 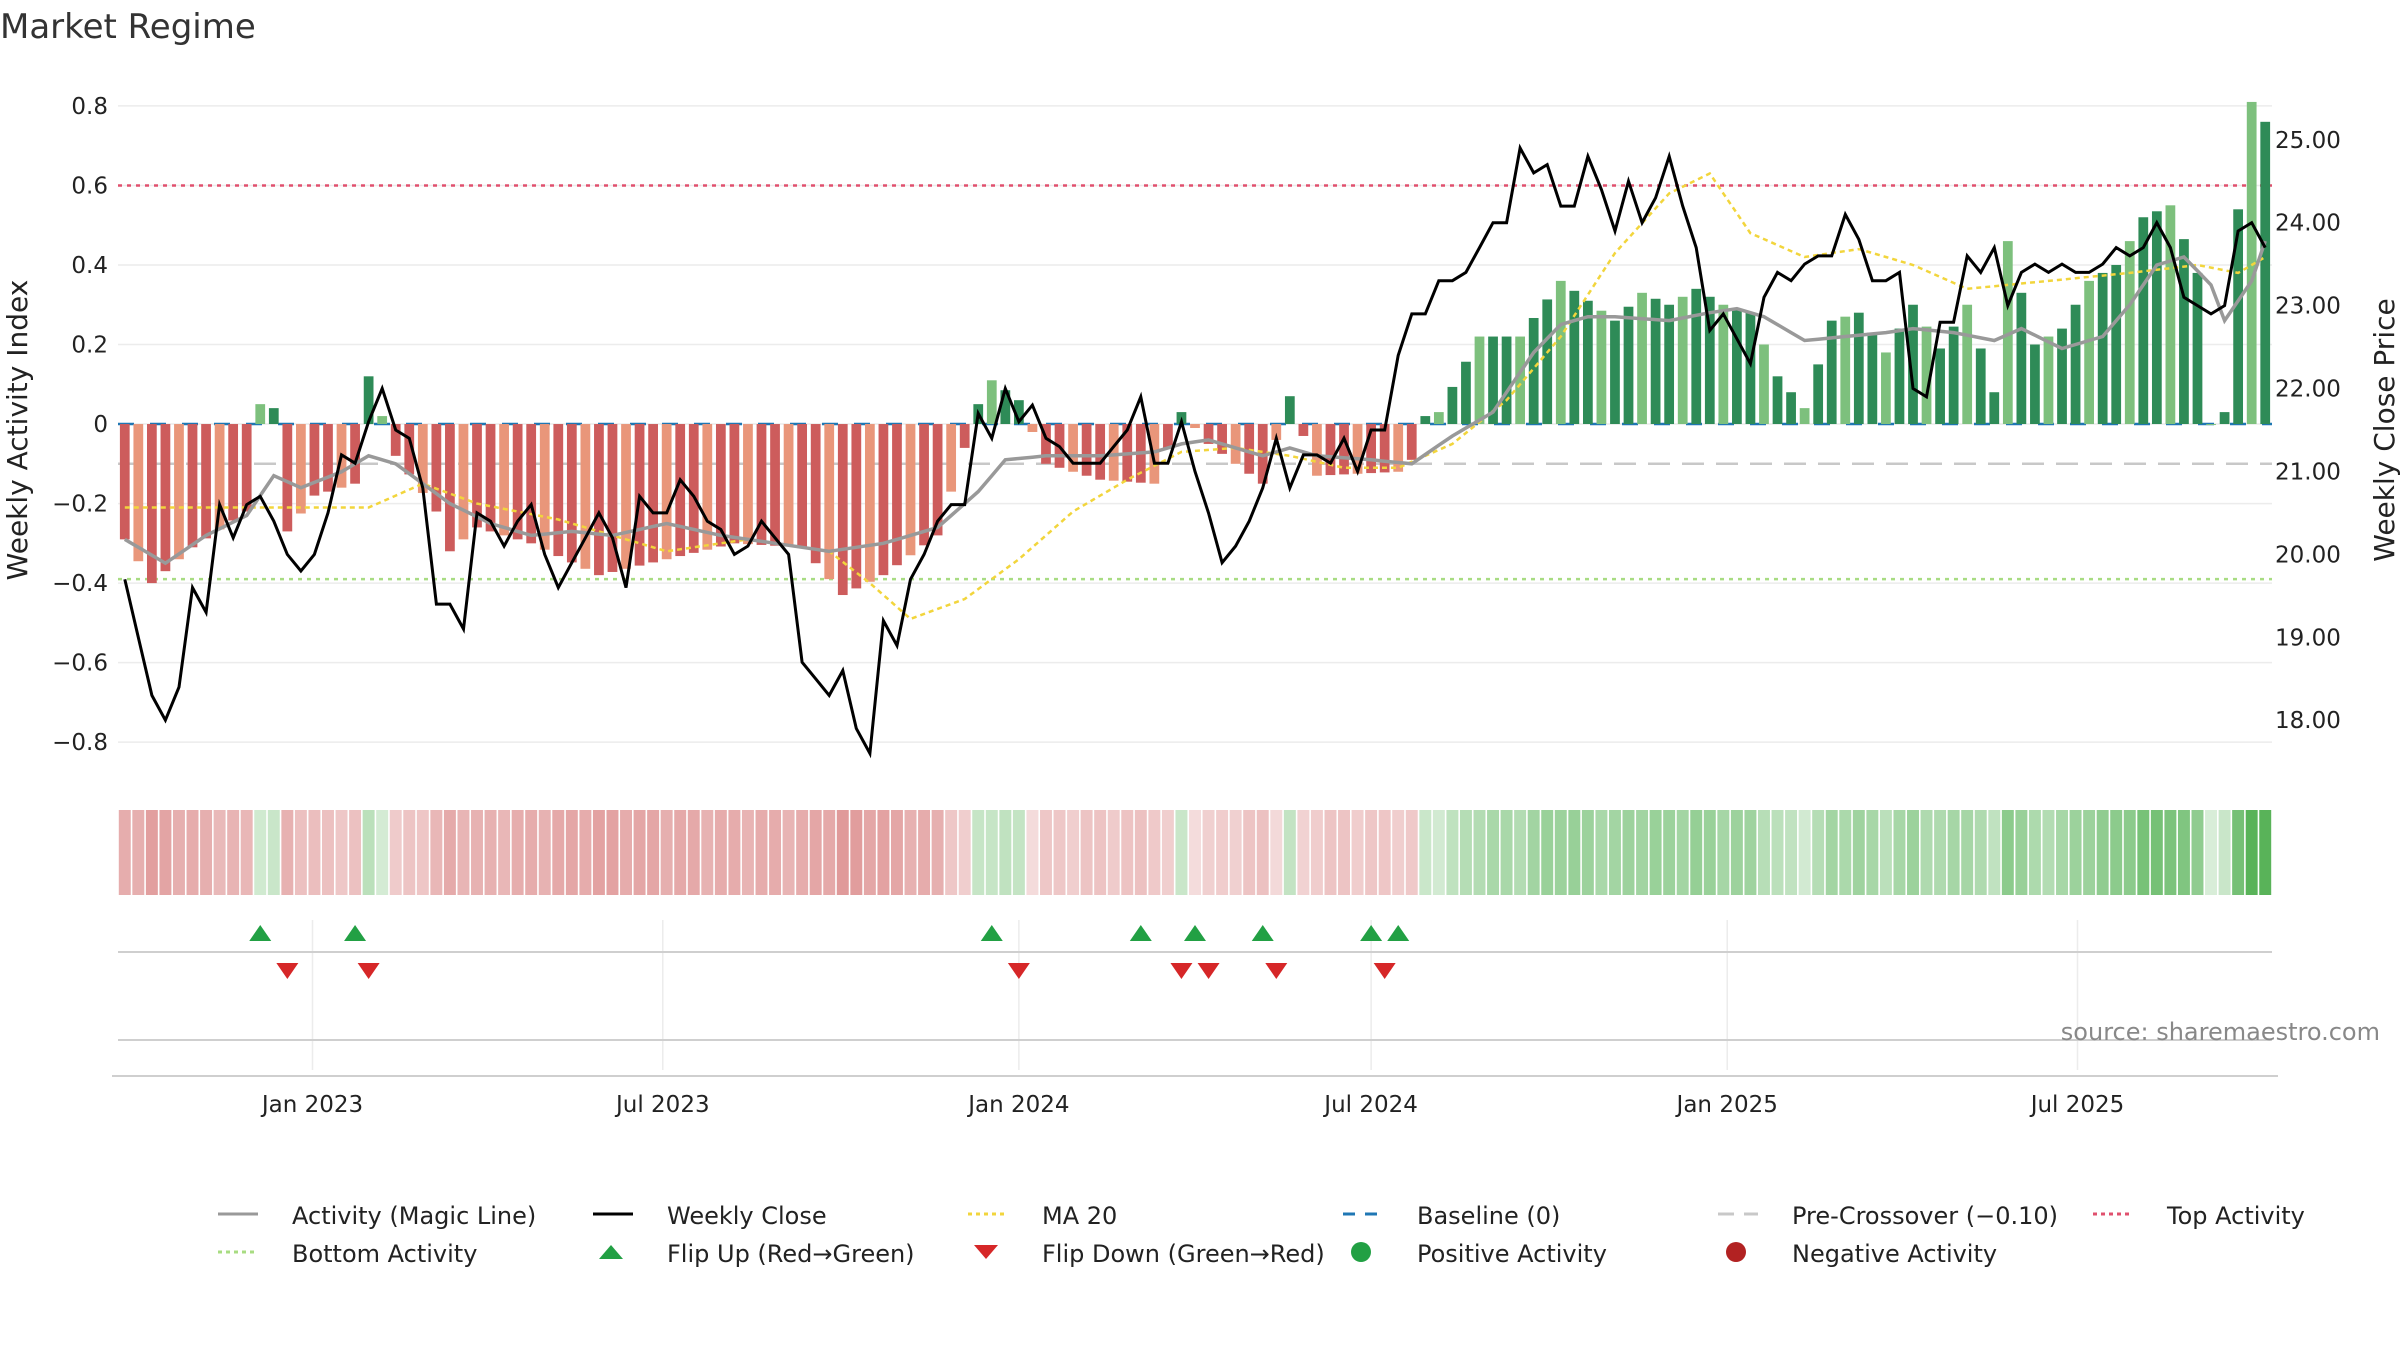 I want to click on x-tick-label: Jan 2024, so click(x=1017, y=1105).